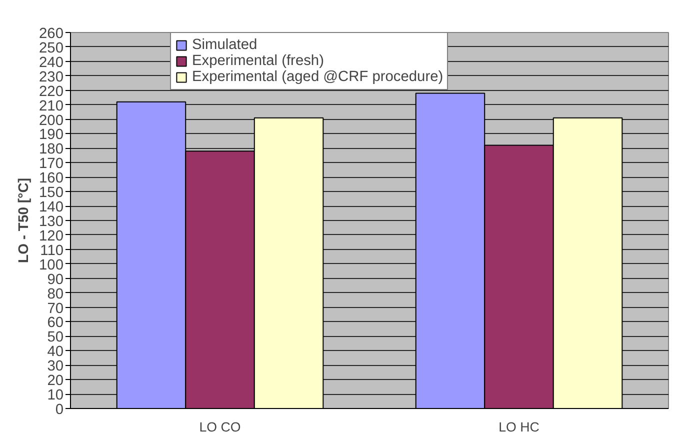 Image resolution: width=674 pixels, height=438 pixels. I want to click on legend-label: Experimental (fresh), so click(258, 61).